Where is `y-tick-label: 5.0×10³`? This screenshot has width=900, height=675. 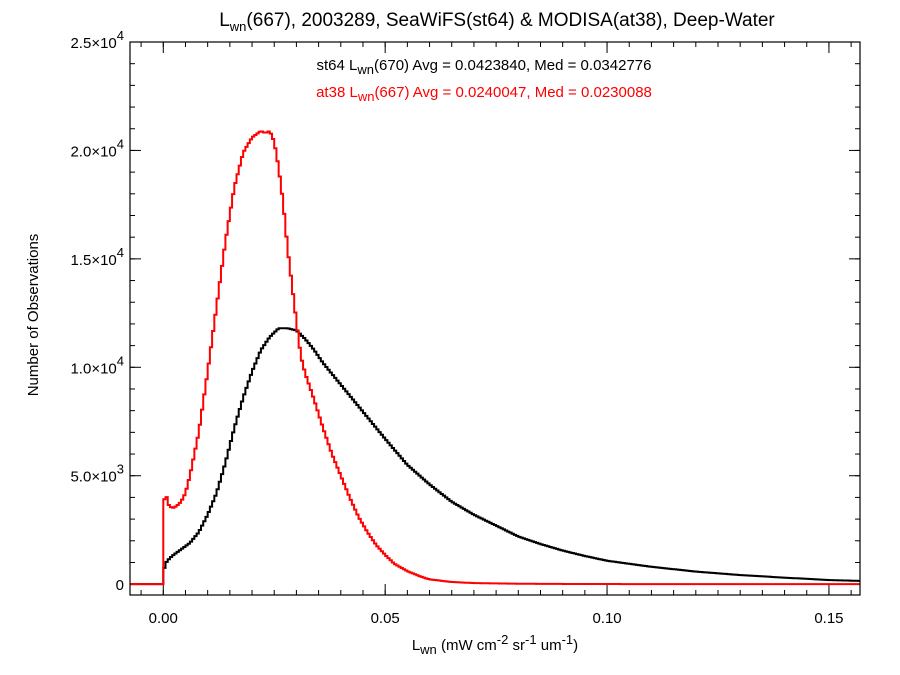 y-tick-label: 5.0×10³ is located at coordinates (97, 474).